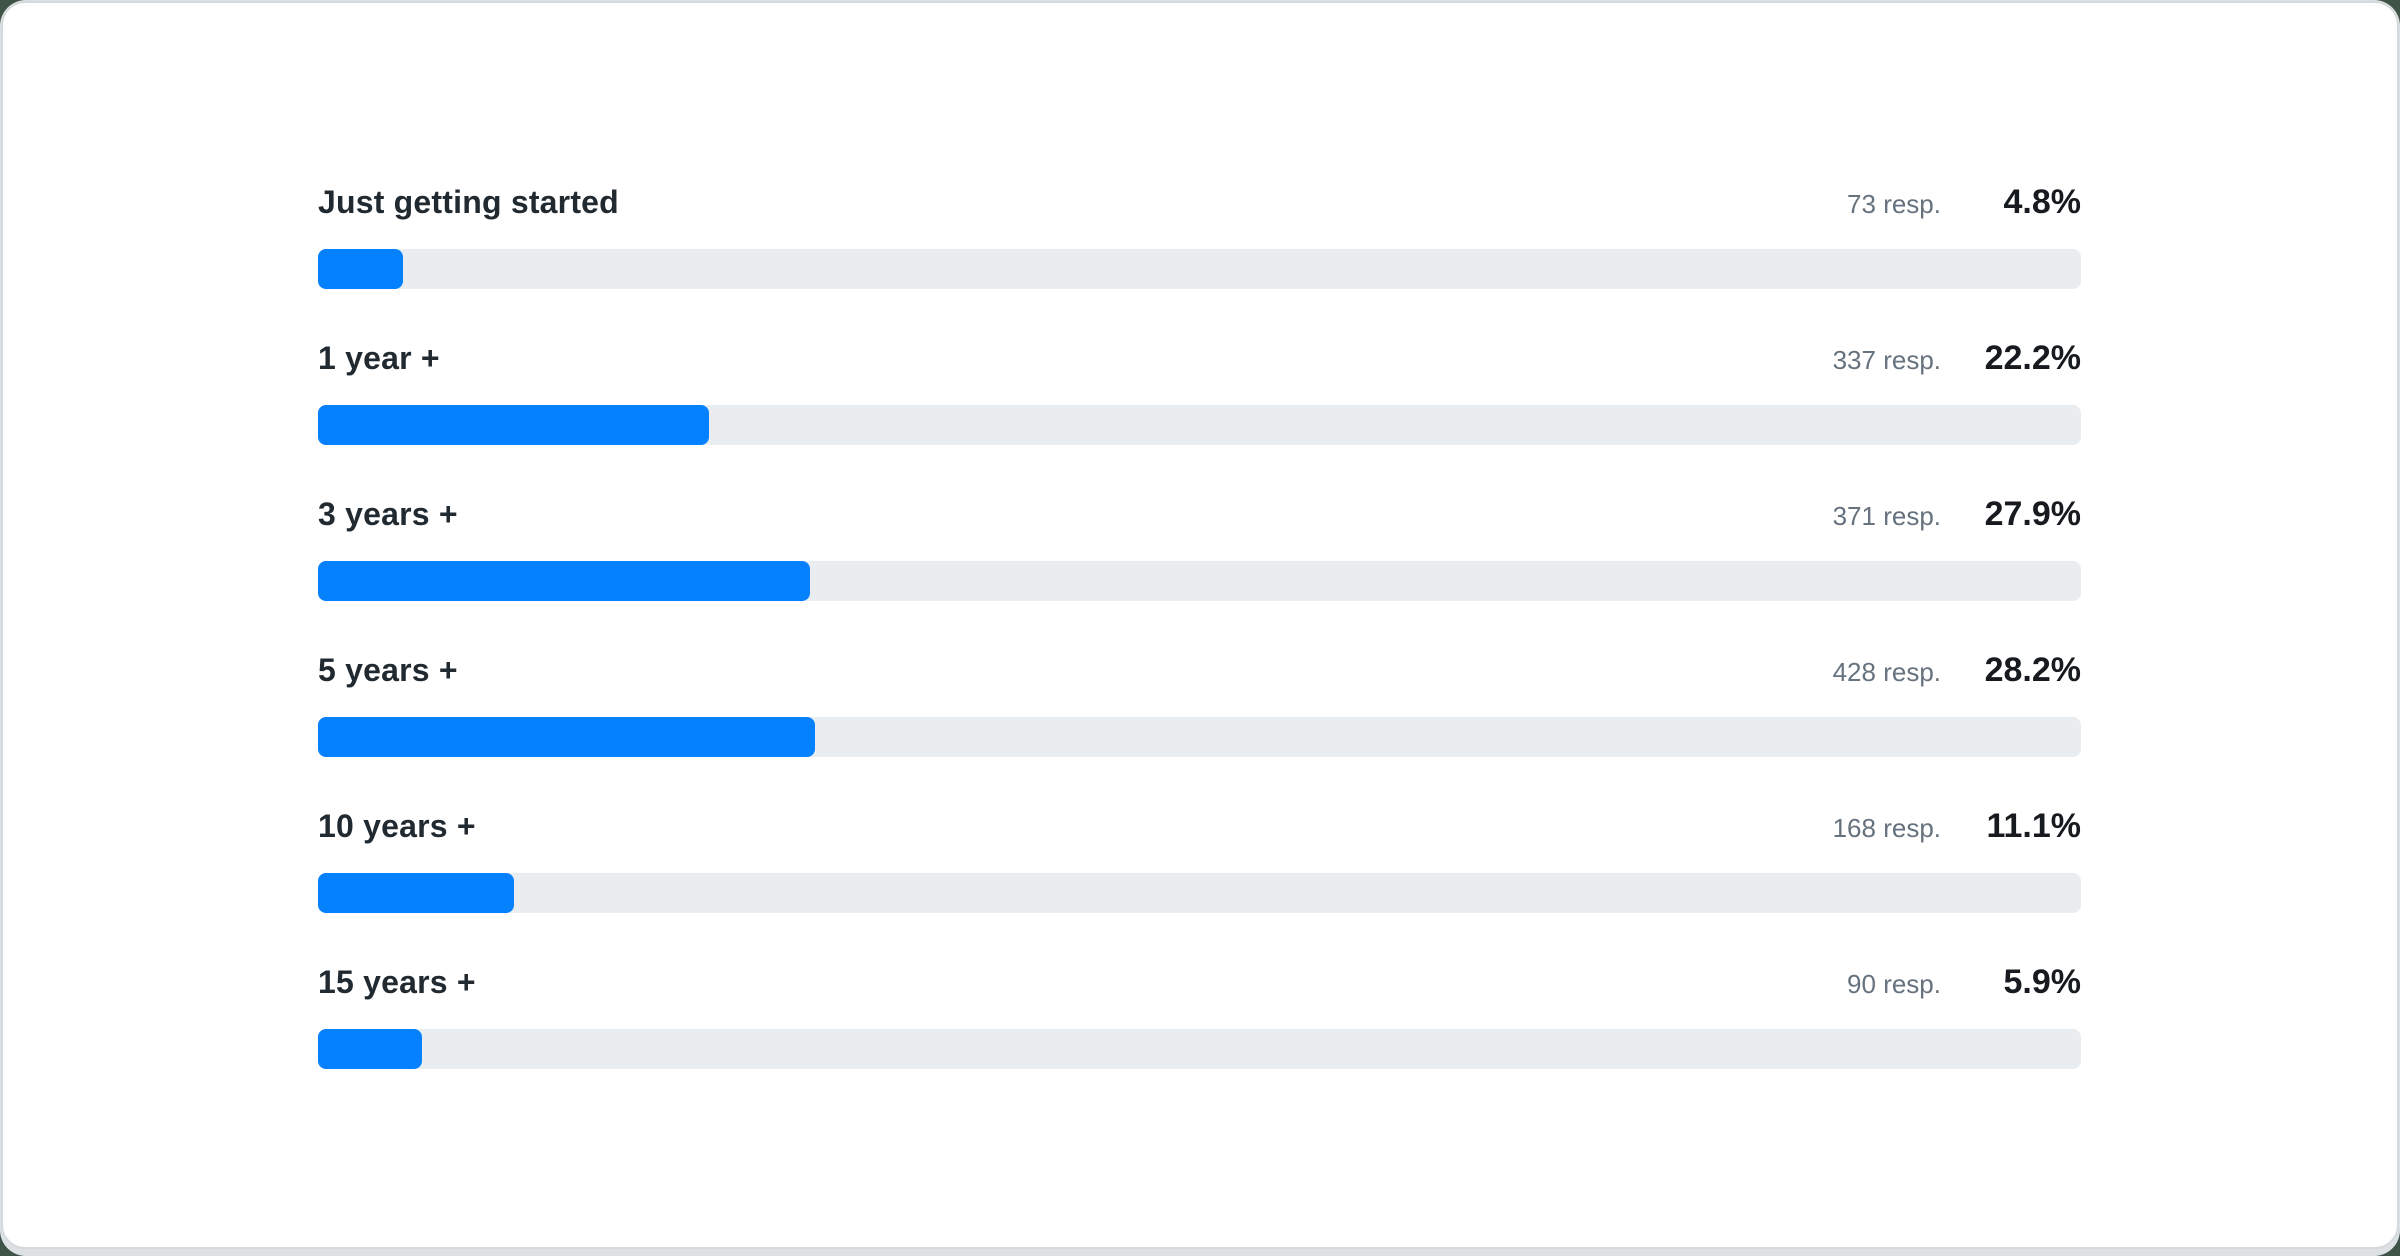  I want to click on responses-count: 90 resp., so click(1894, 984).